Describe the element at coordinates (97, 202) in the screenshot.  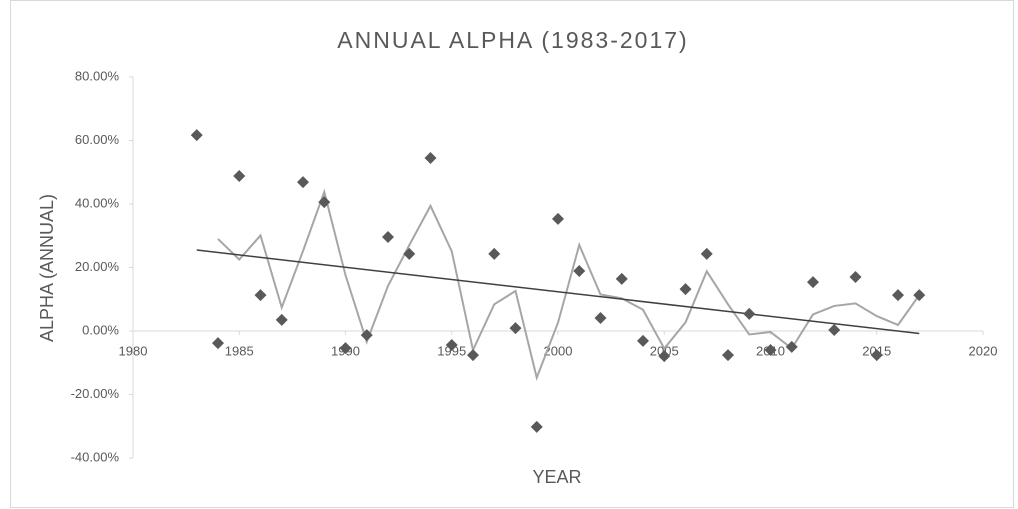
I see `y-tick-label: 40.00%` at that location.